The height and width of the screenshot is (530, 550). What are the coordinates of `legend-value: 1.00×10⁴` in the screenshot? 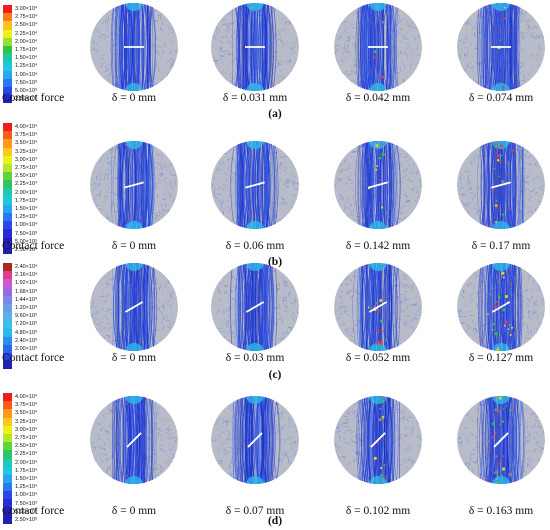 It's located at (26, 74).